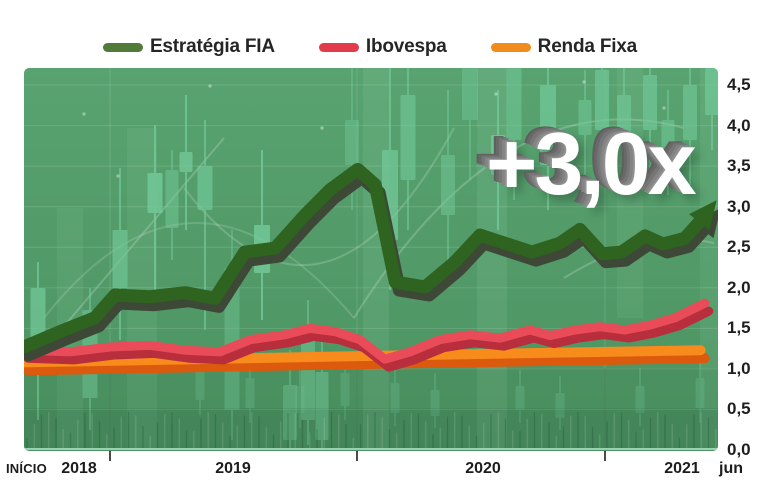  I want to click on legend-item-estrategia-fia: Estratégia FIA, so click(188, 47).